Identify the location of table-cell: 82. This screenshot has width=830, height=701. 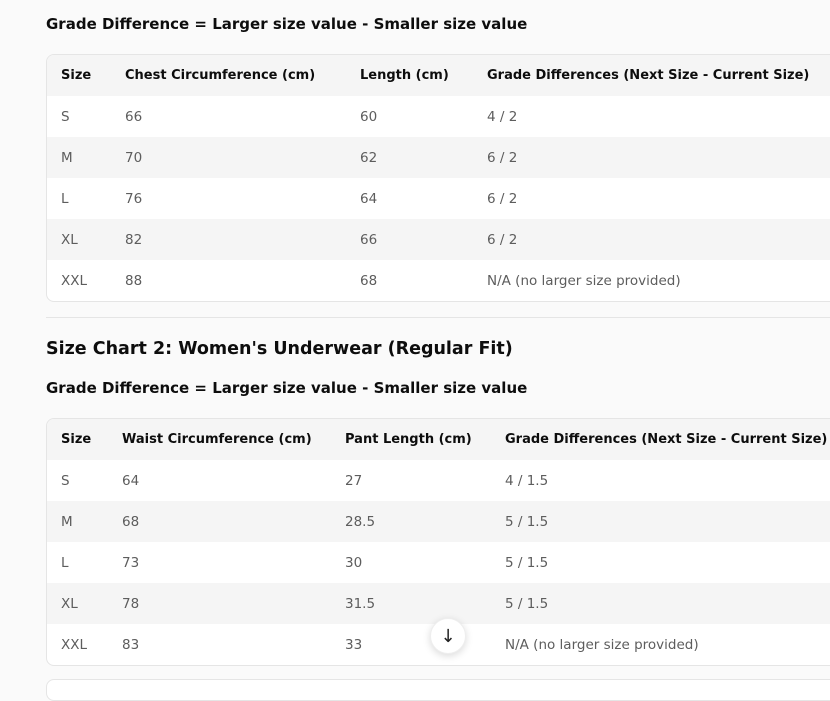
(242, 239).